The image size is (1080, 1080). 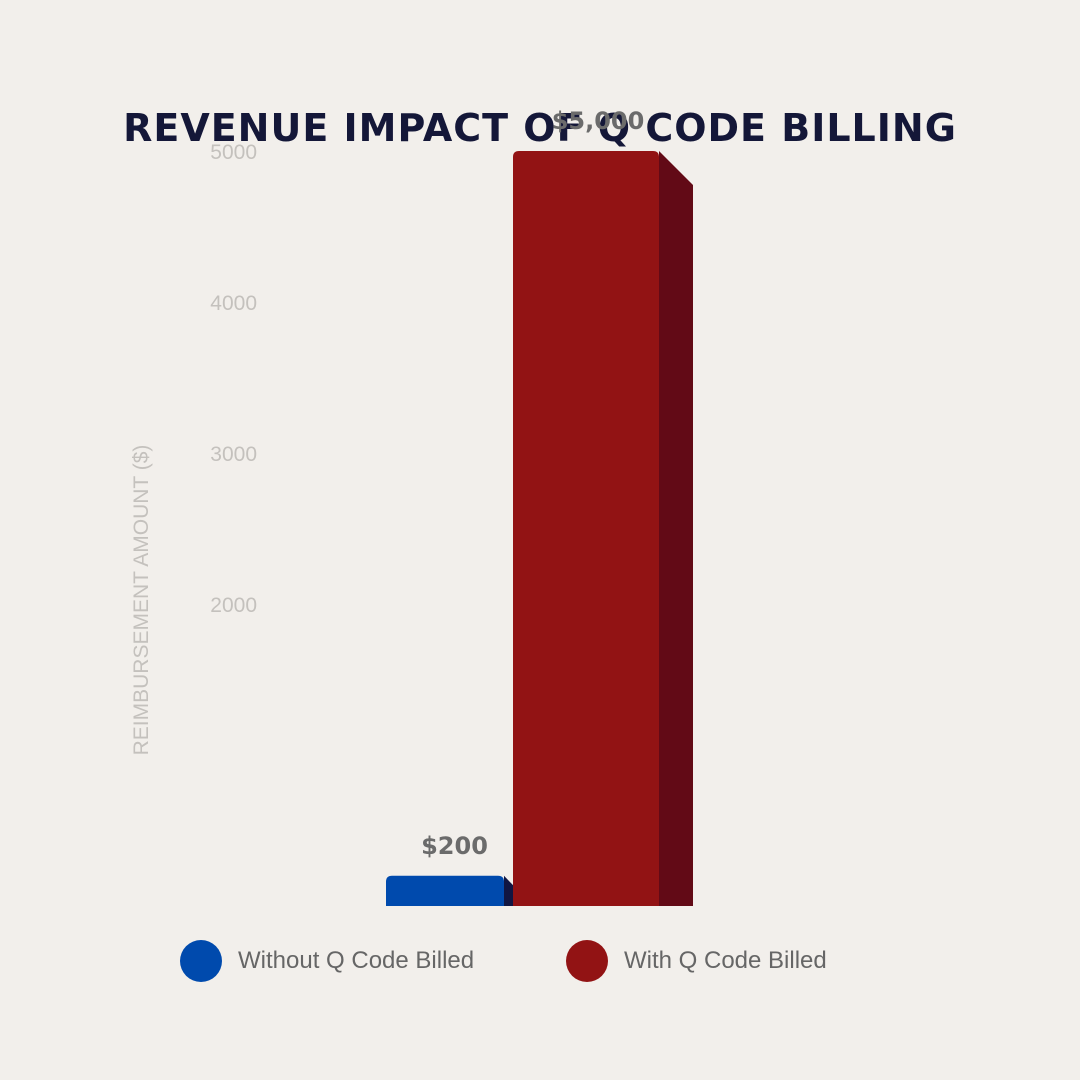 What do you see at coordinates (141, 600) in the screenshot?
I see `y-axis-label: REIMBURSEMENT AMOUNT ($)` at bounding box center [141, 600].